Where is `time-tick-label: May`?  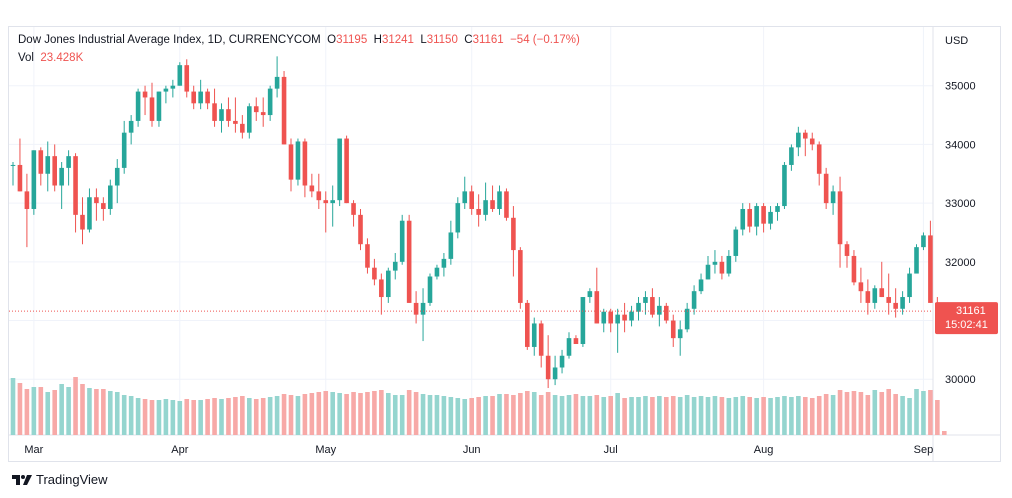 time-tick-label: May is located at coordinates (325, 450).